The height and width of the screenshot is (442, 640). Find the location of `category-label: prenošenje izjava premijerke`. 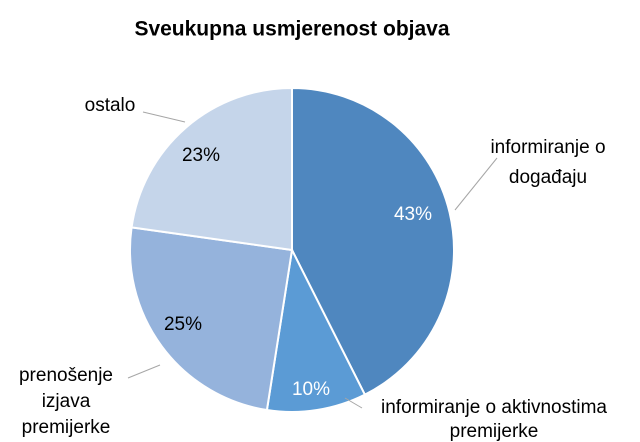

category-label: prenošenje izjava premijerke is located at coordinates (66, 401).